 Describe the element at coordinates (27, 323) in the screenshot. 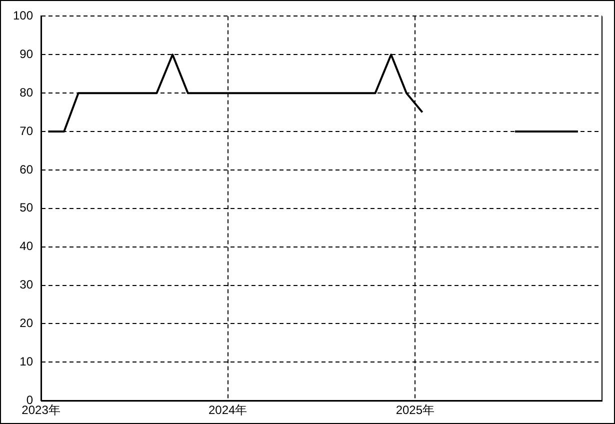

I see `y-tick-label: 20` at that location.